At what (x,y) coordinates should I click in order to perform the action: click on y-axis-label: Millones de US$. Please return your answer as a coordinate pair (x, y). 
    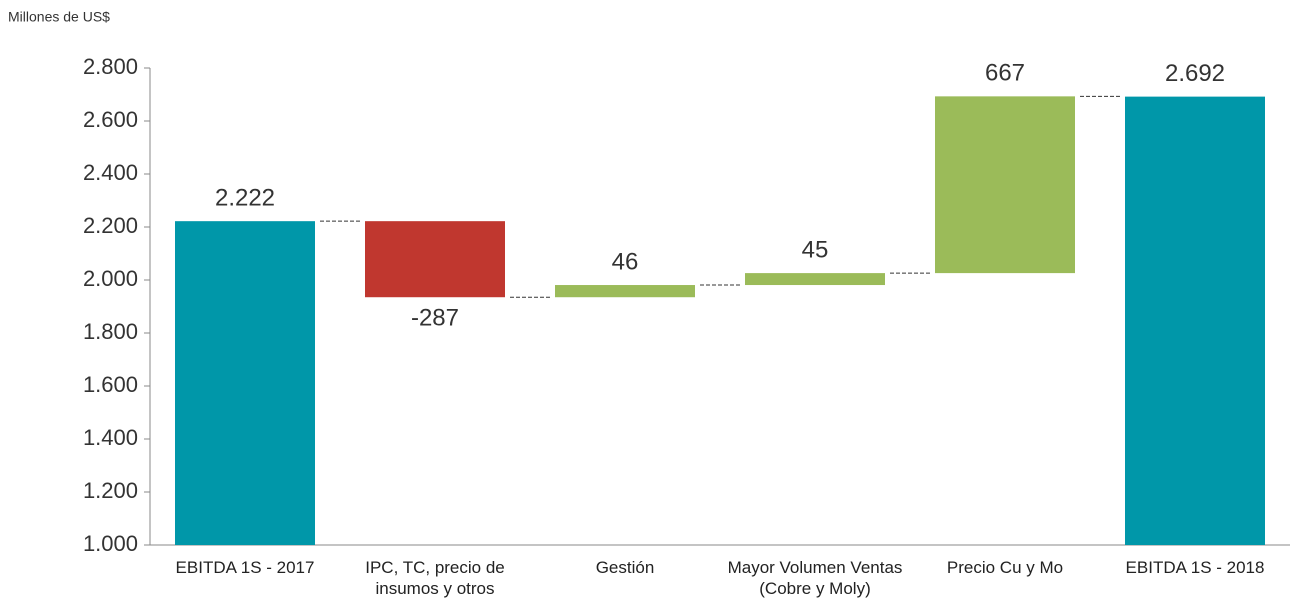
    Looking at the image, I should click on (59, 17).